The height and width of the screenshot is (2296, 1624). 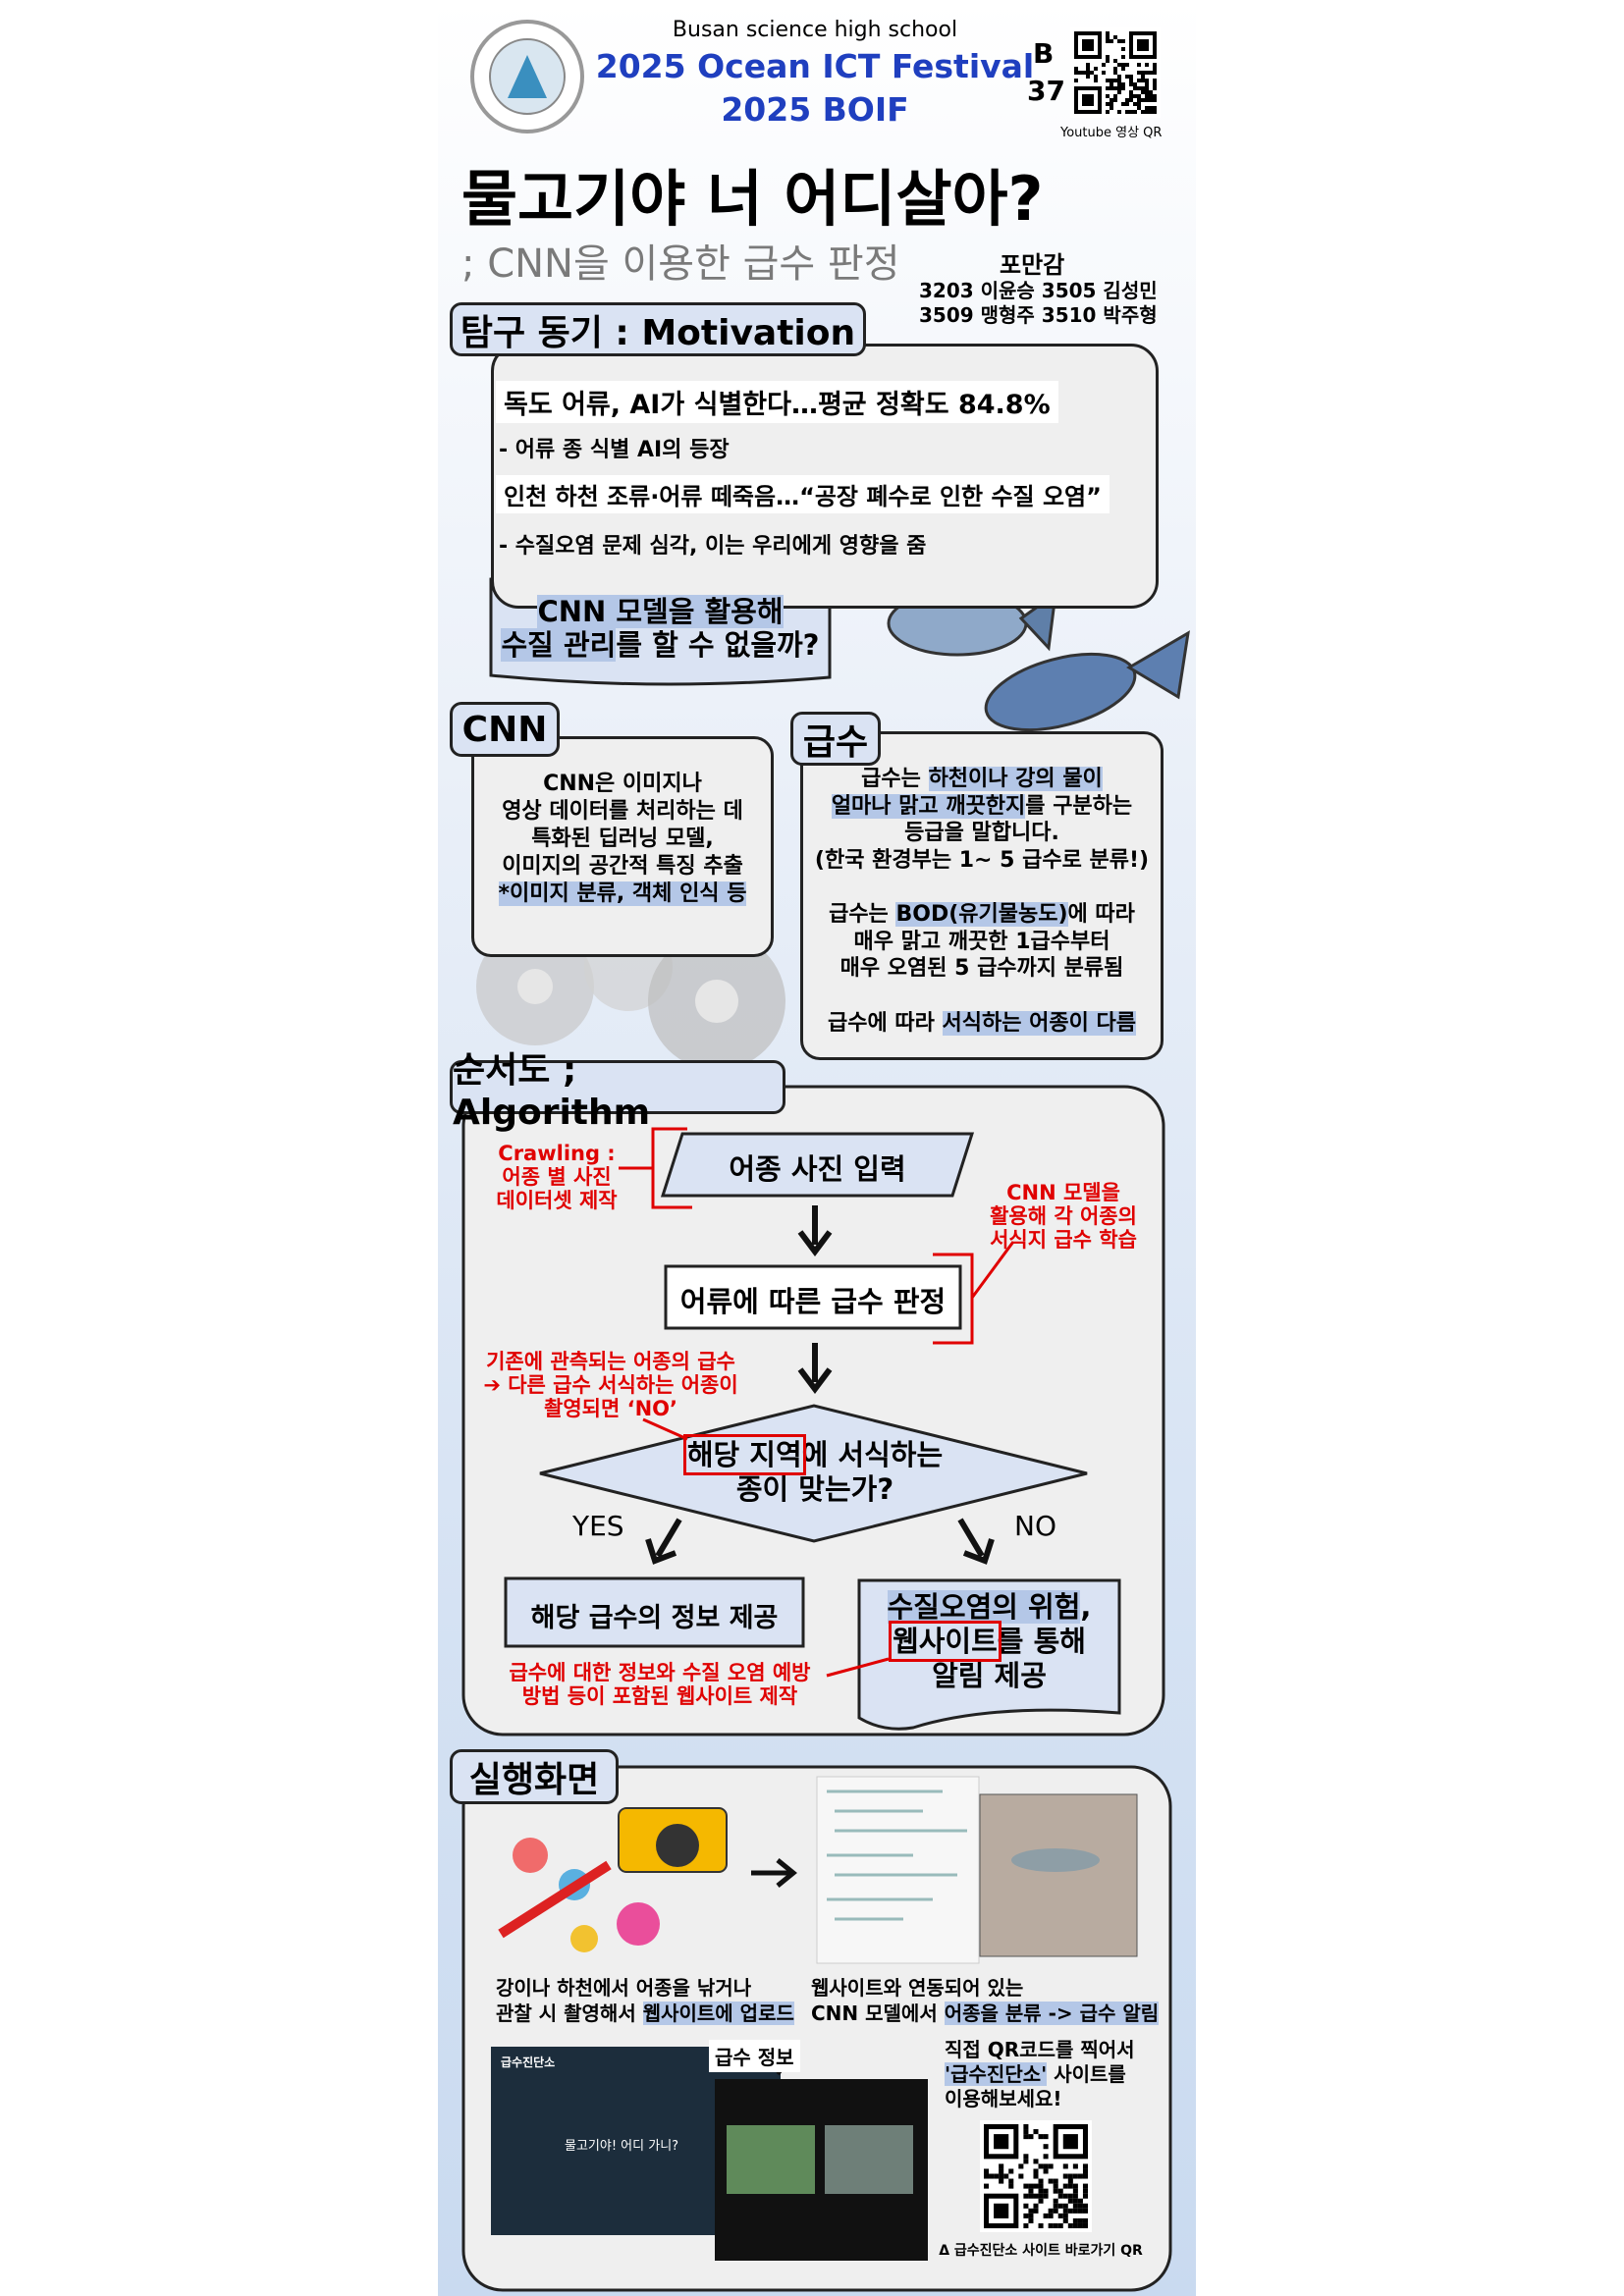 I want to click on title: 물고기야 너 어디살아?, so click(x=752, y=199).